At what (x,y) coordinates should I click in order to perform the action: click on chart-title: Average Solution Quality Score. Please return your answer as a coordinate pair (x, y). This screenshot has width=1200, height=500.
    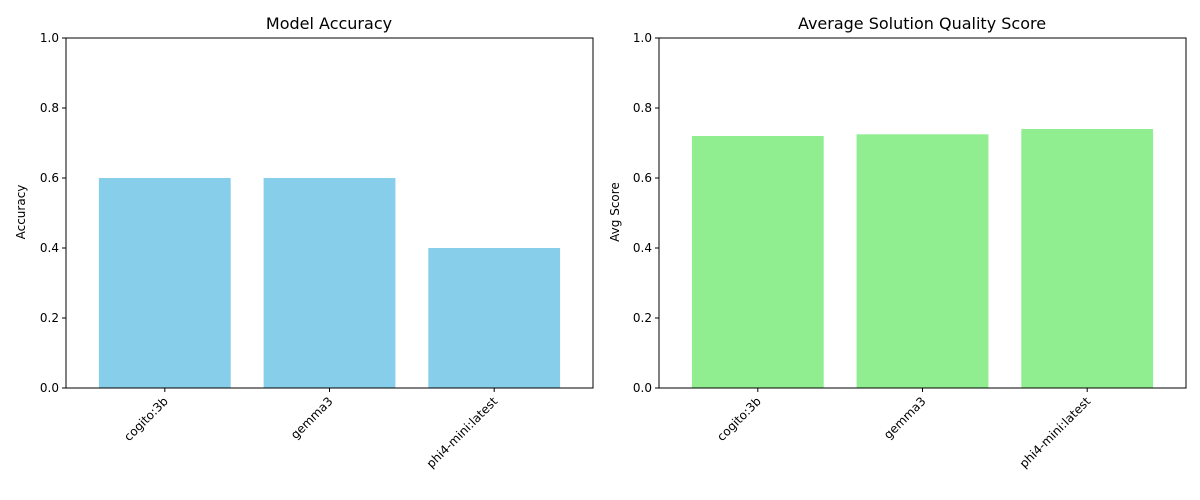
    Looking at the image, I should click on (922, 23).